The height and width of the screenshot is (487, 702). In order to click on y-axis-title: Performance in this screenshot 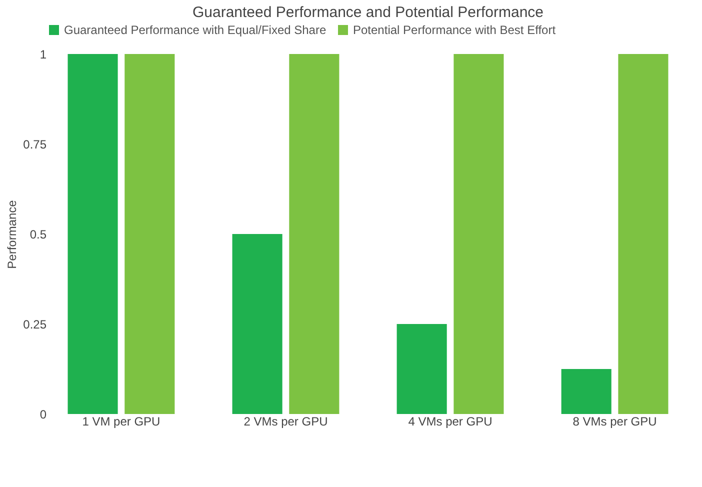, I will do `click(12, 234)`.